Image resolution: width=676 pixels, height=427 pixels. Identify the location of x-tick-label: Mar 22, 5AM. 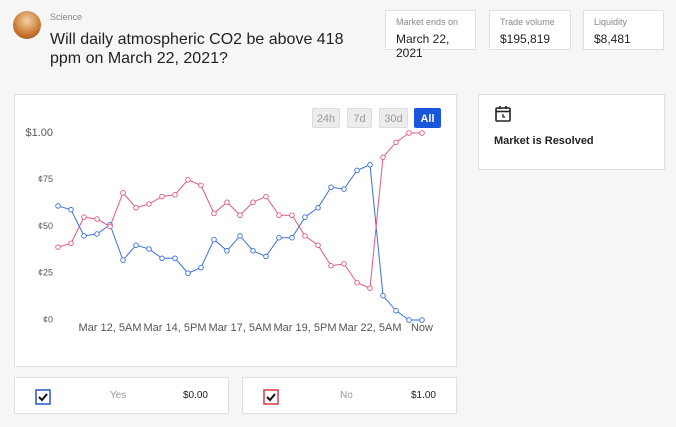
(370, 328).